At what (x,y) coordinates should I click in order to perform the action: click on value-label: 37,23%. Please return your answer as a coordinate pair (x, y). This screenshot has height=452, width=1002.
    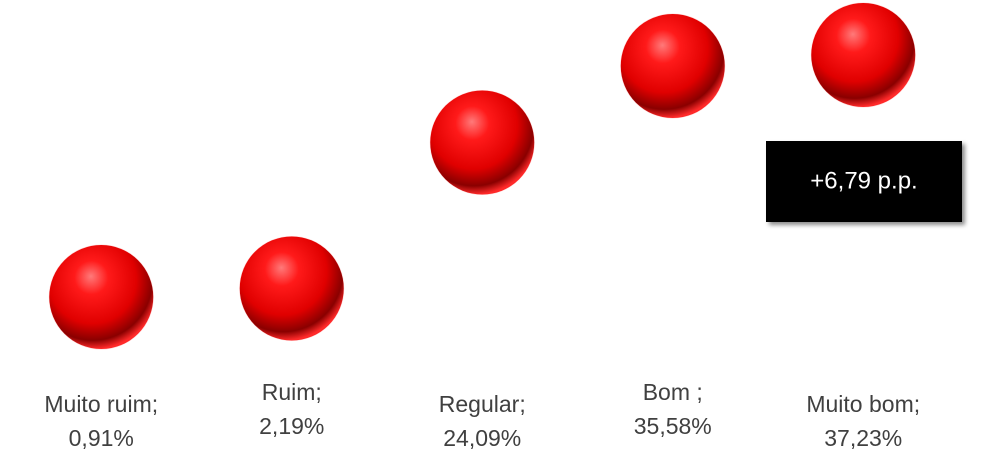
    Looking at the image, I should click on (863, 438).